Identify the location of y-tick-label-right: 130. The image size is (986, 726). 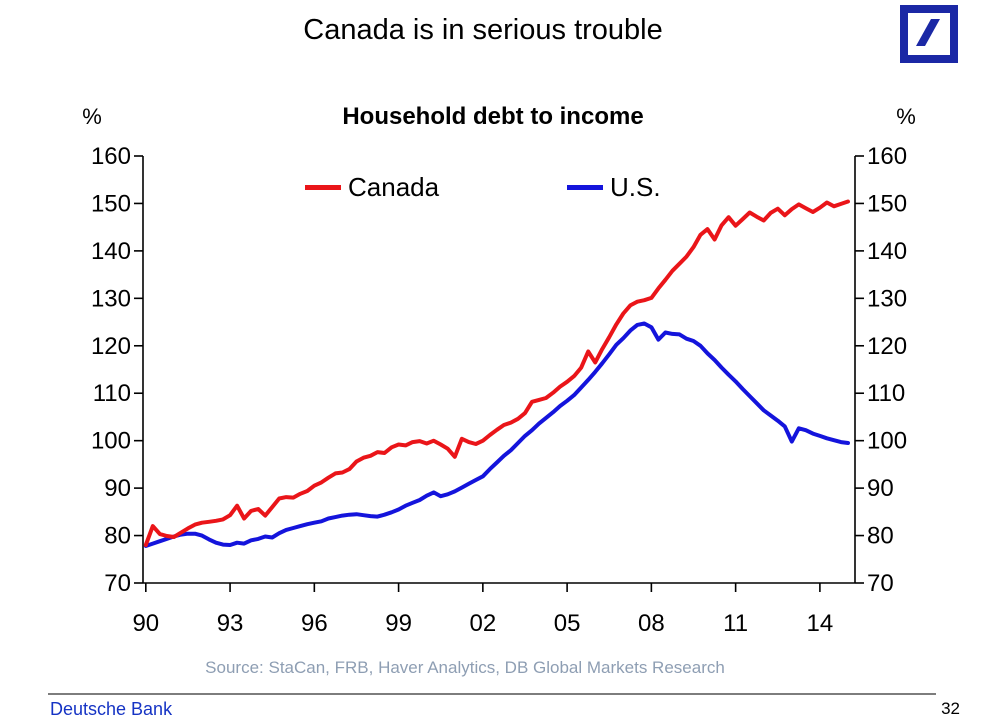
(887, 298).